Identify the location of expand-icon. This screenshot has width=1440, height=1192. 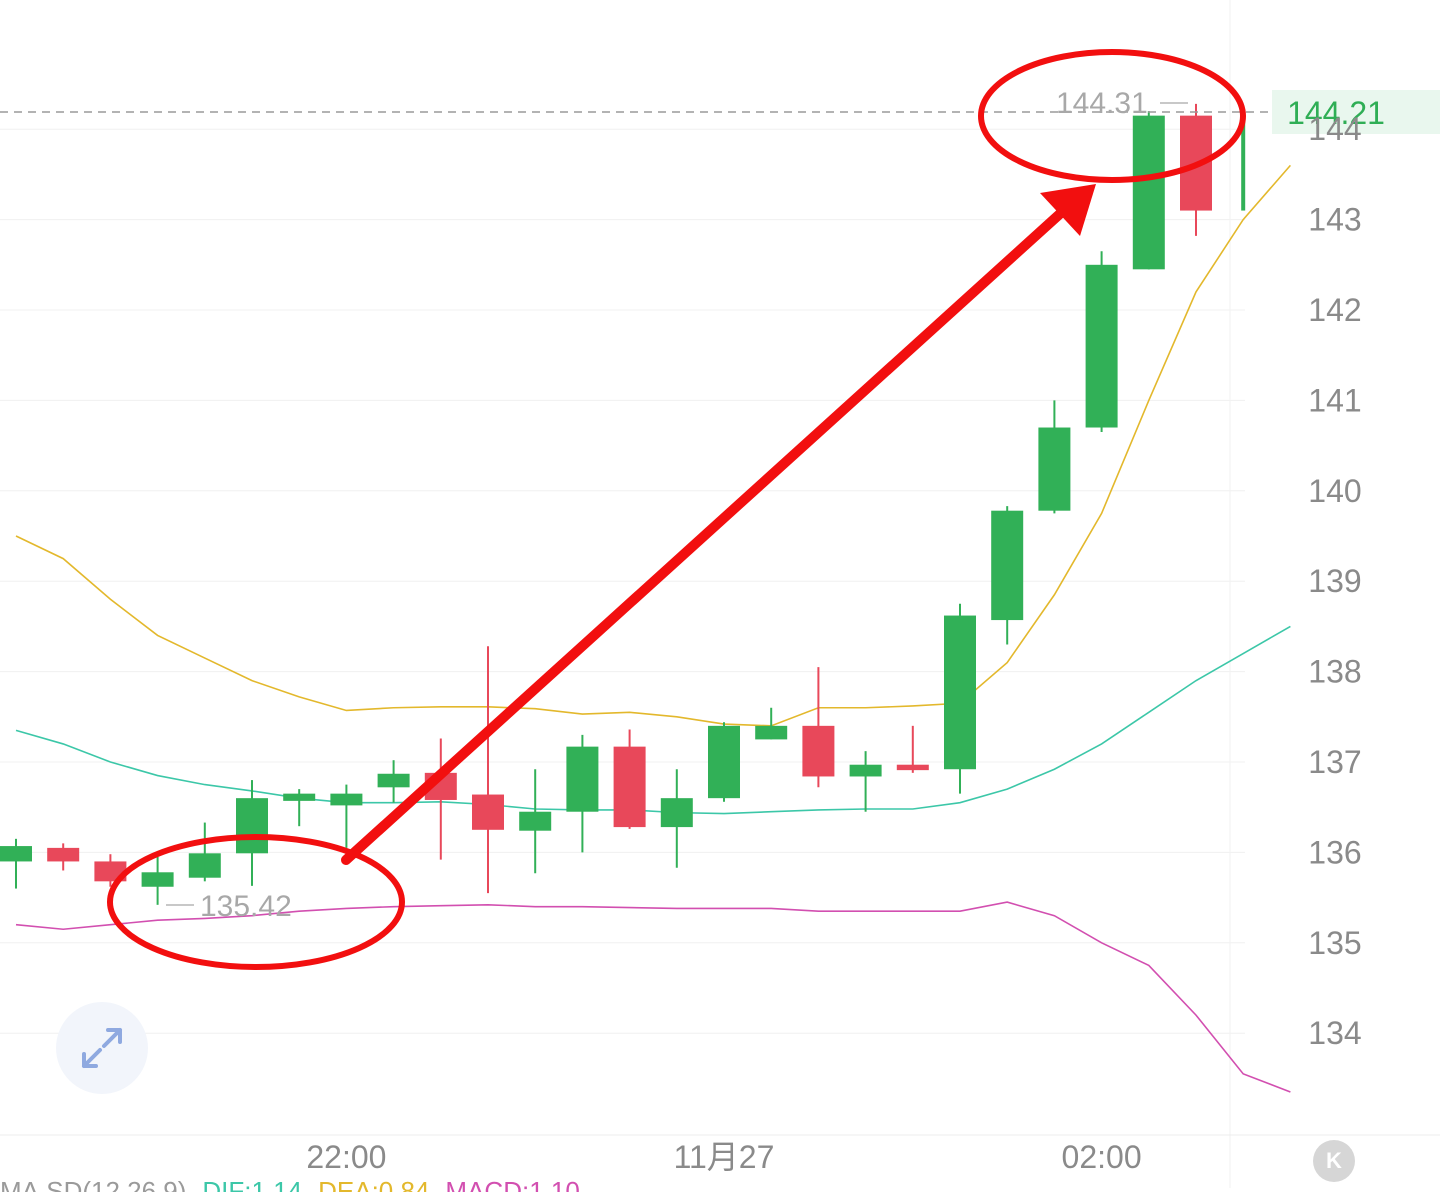
(102, 1048).